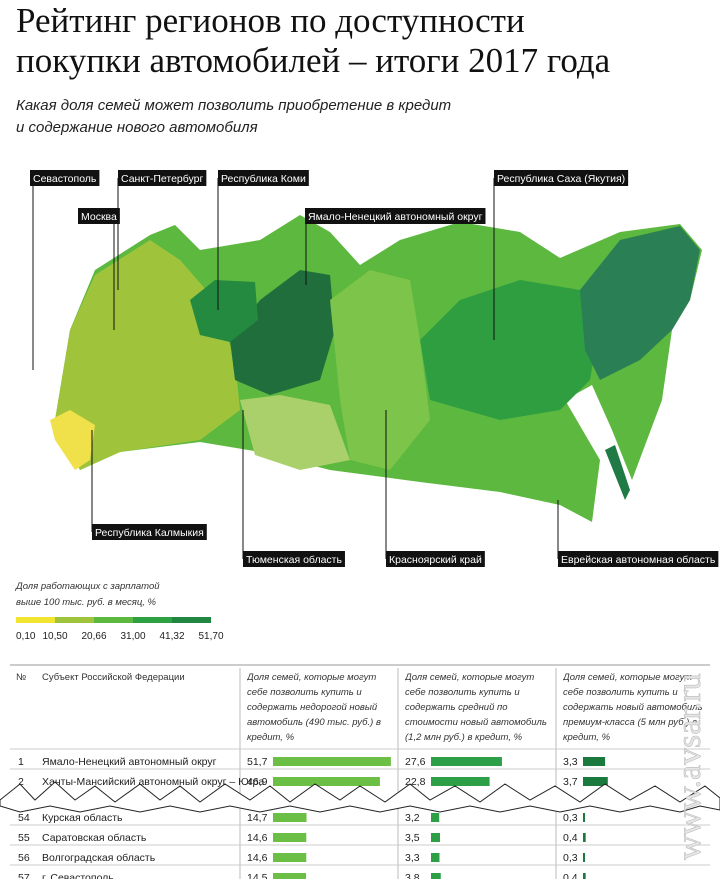 The image size is (720, 879). Describe the element at coordinates (86, 602) in the screenshot. I see `legend-title: выше 100 тыс. руб. в месяц, %` at that location.